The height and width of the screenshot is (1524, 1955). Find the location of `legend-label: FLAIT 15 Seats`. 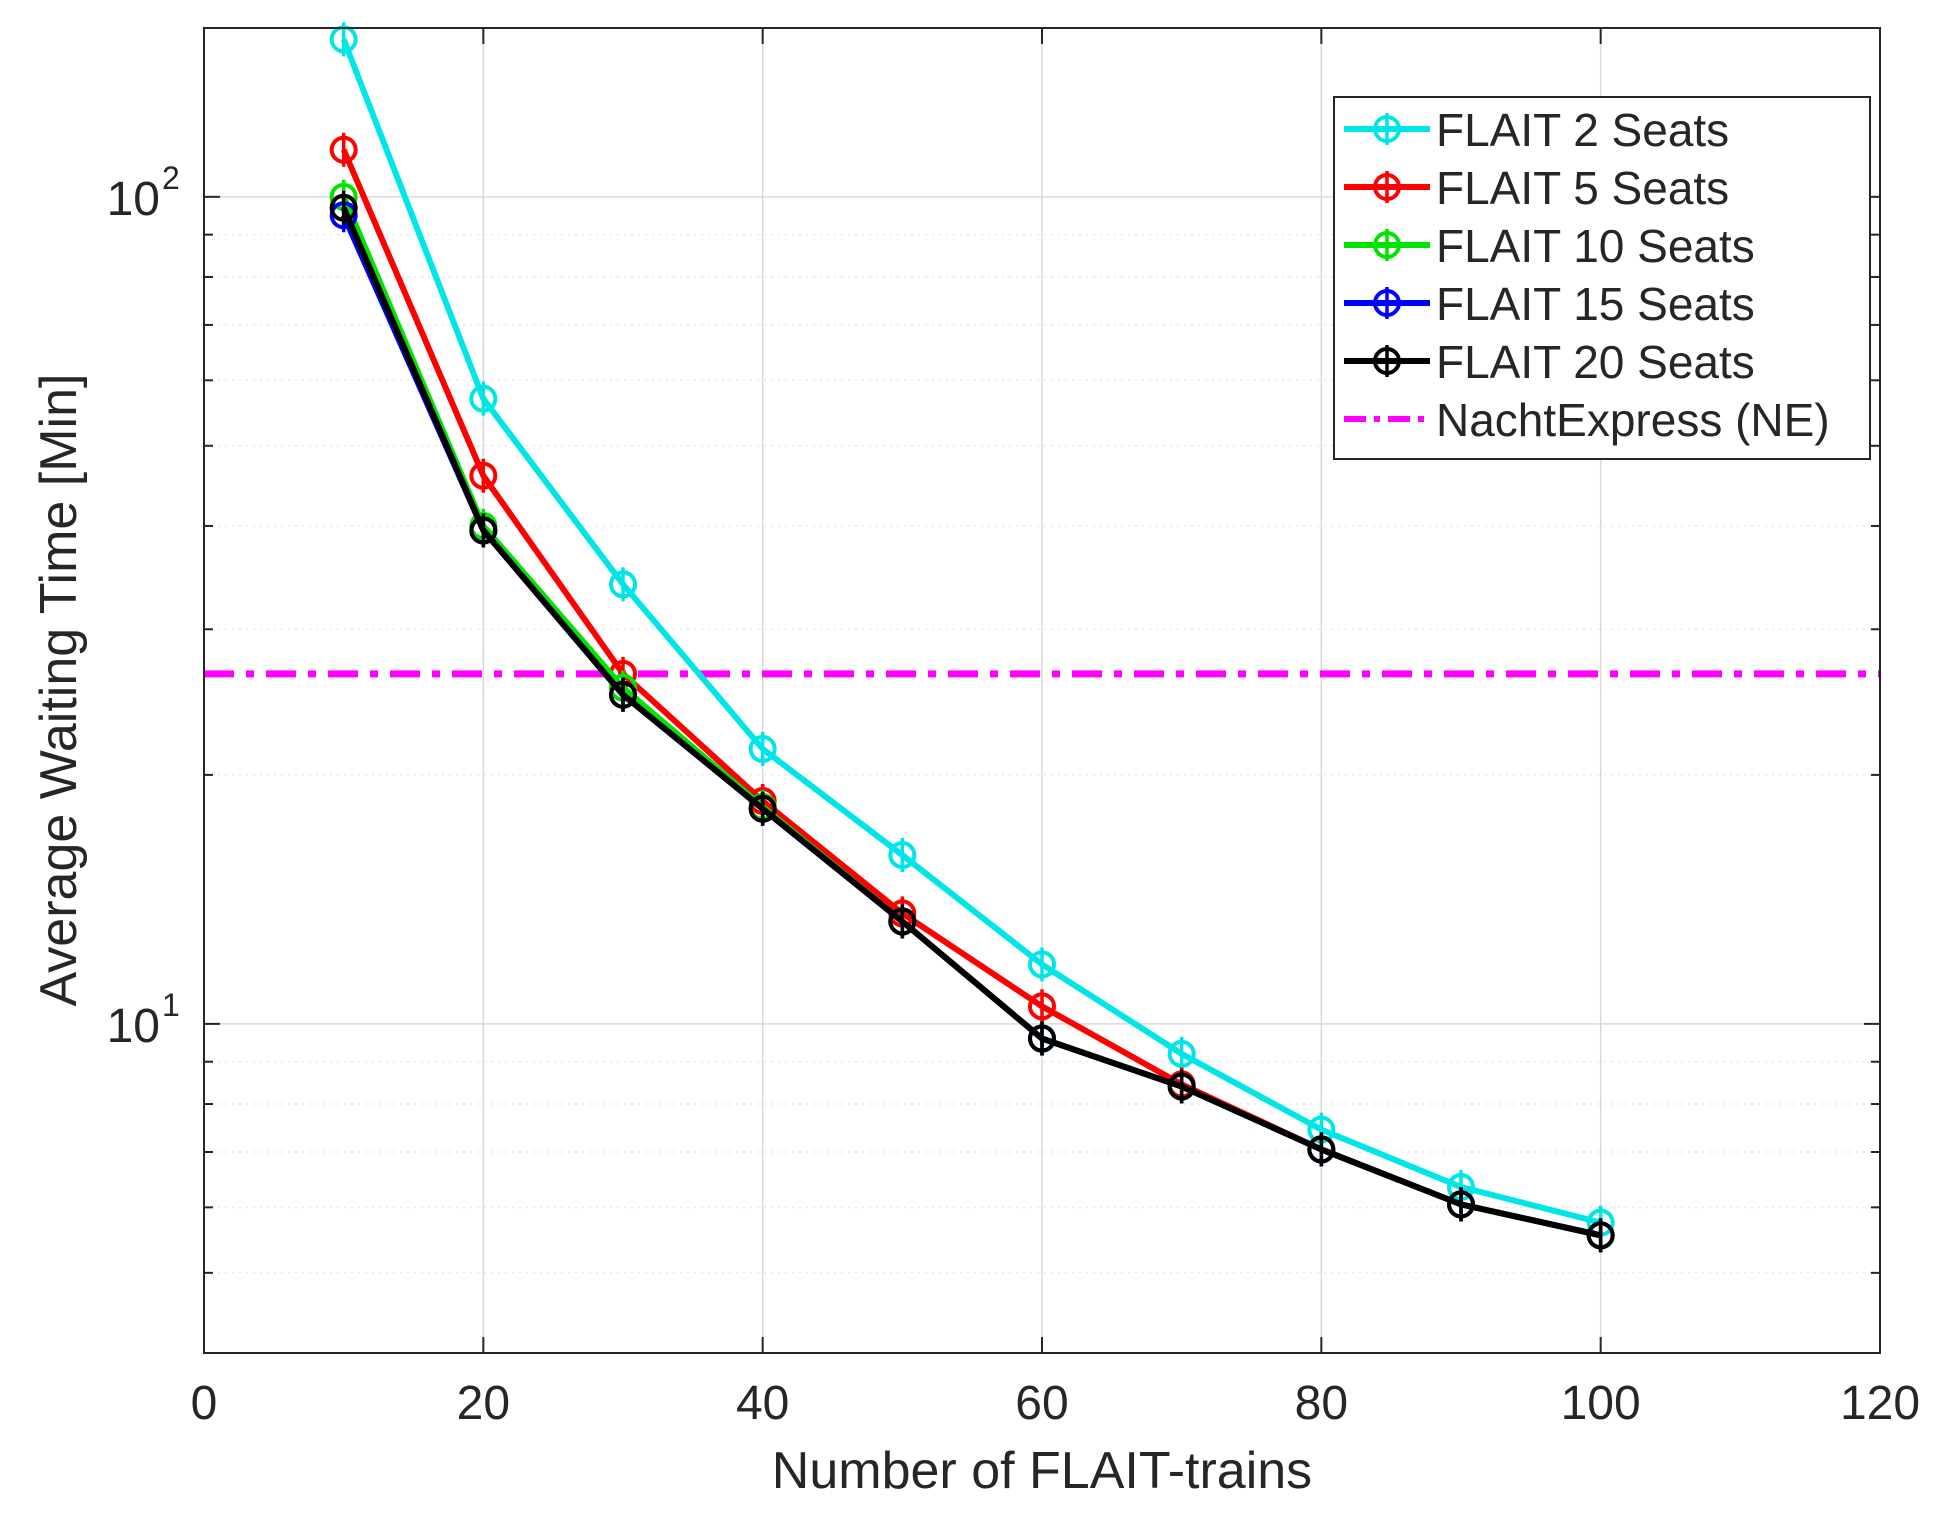

legend-label: FLAIT 15 Seats is located at coordinates (1595, 304).